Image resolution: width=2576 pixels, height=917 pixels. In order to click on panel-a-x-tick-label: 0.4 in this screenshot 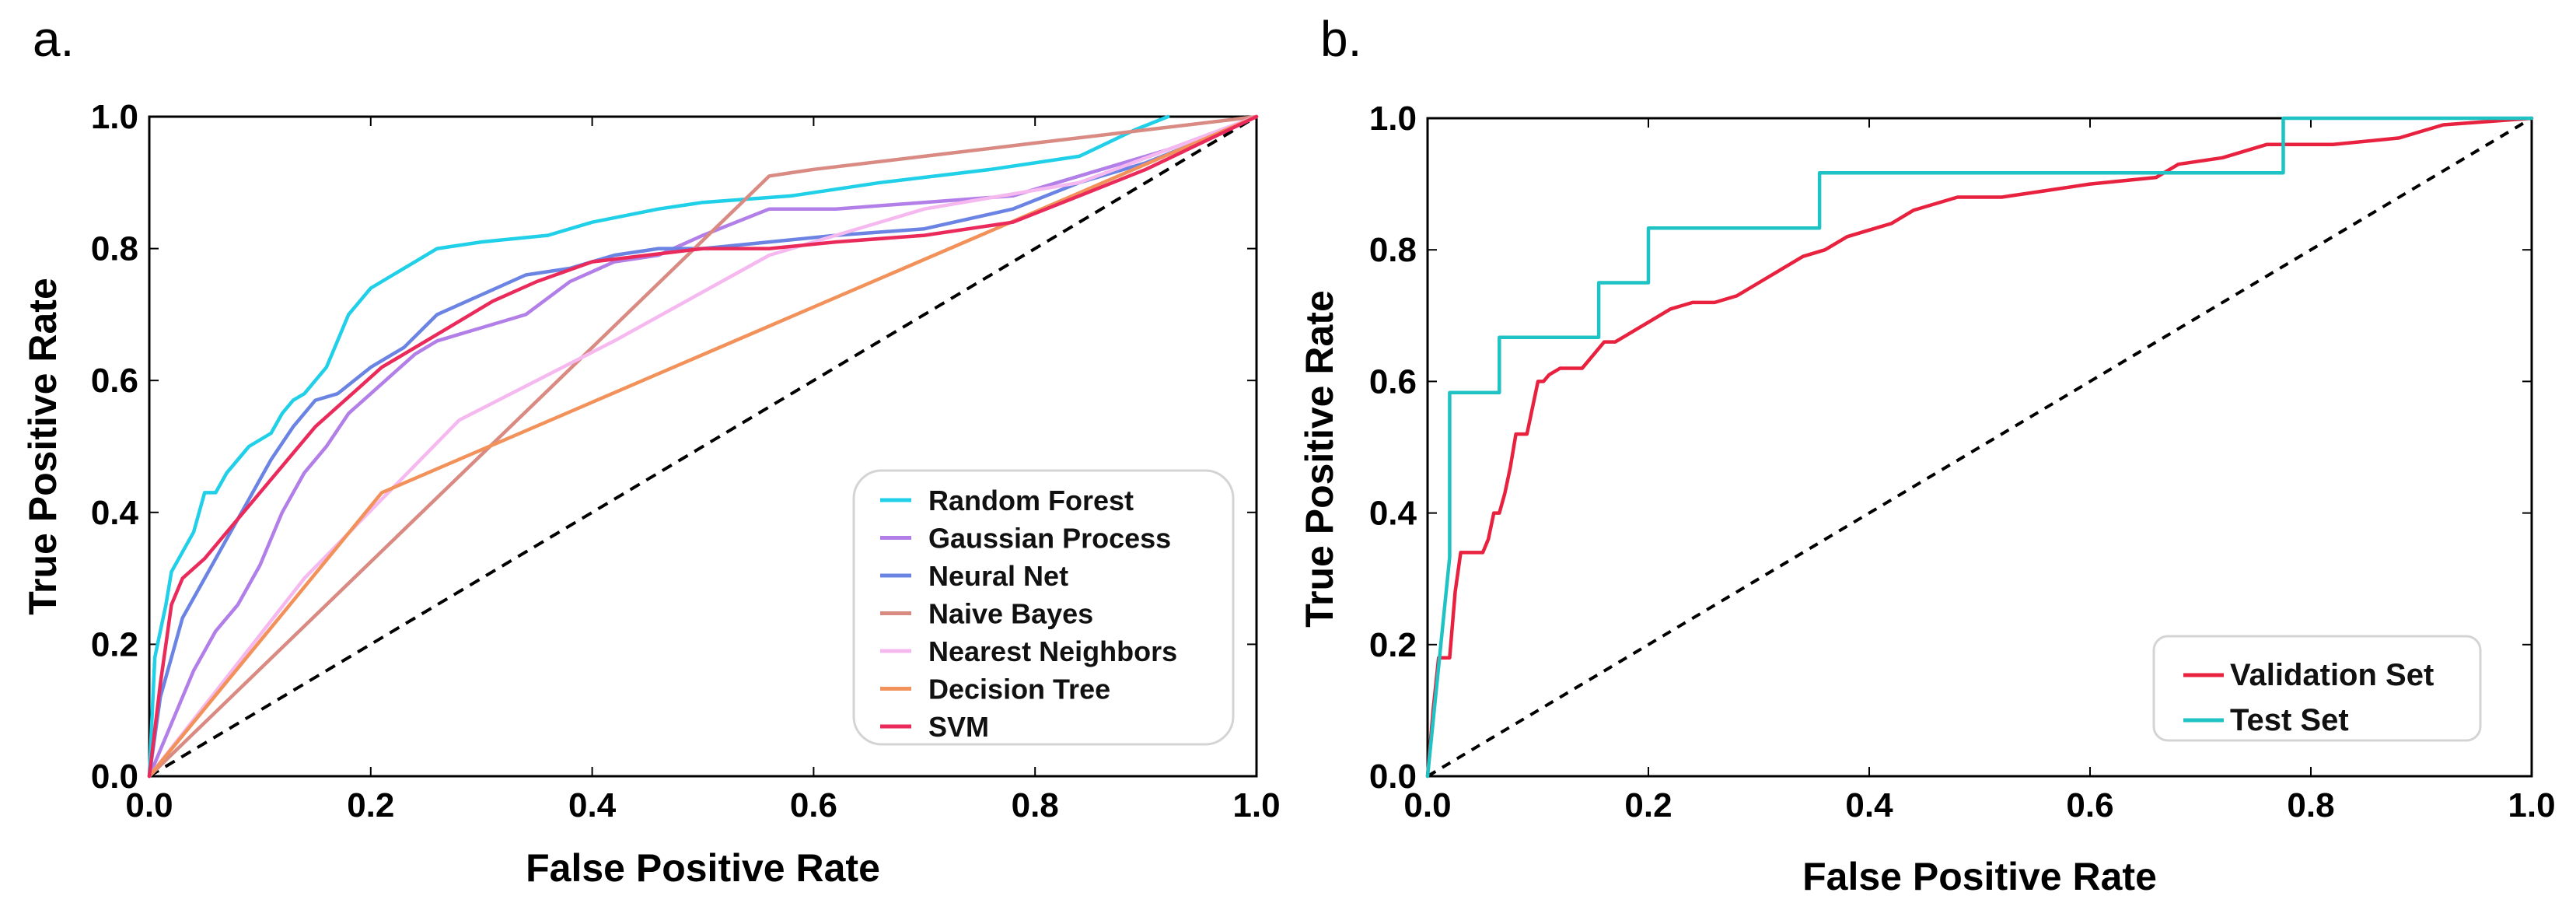, I will do `click(592, 805)`.